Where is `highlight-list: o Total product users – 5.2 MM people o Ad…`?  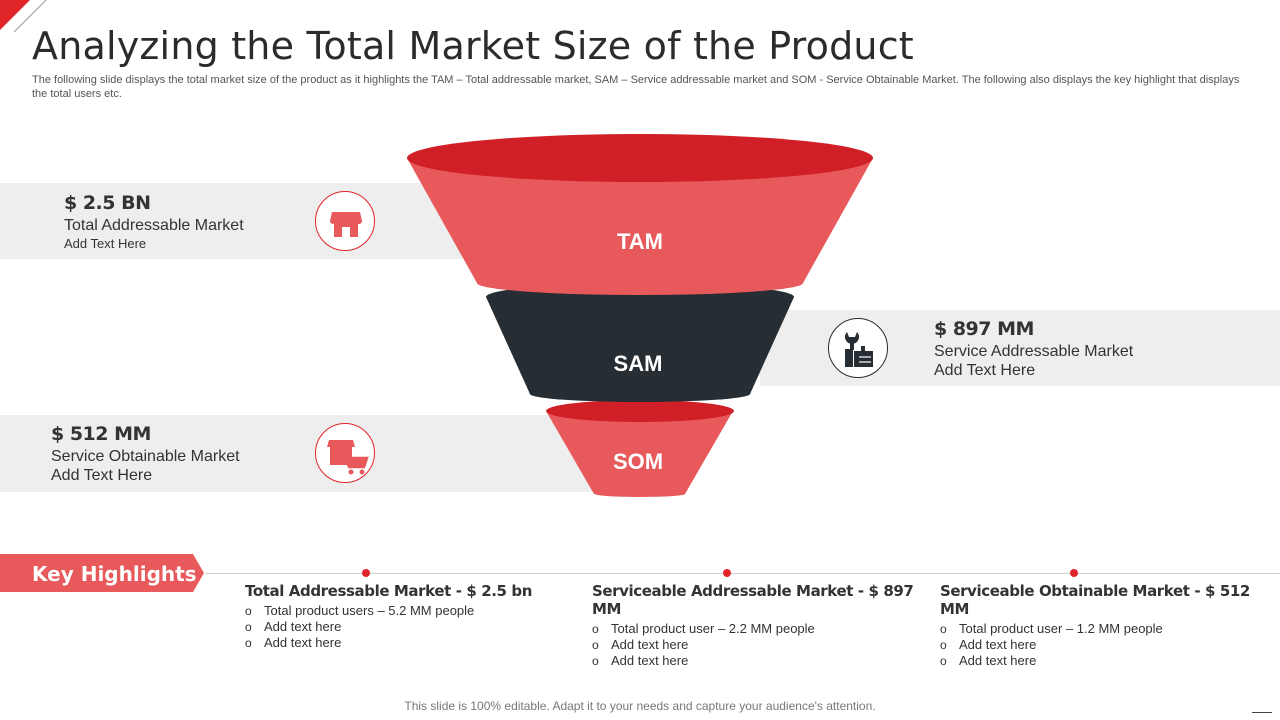
highlight-list: o Total product users – 5.2 MM people o Ad… is located at coordinates (410, 627).